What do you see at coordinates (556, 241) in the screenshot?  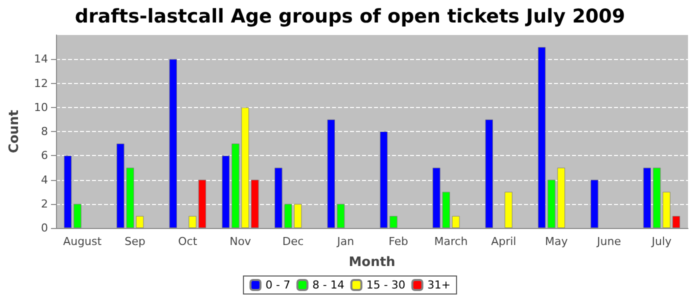 I see `x-tick-label: May` at bounding box center [556, 241].